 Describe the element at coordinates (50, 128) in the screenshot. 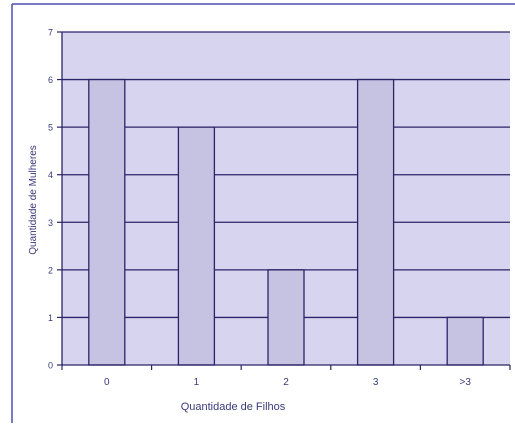

I see `y-tick-label-5: 5` at that location.